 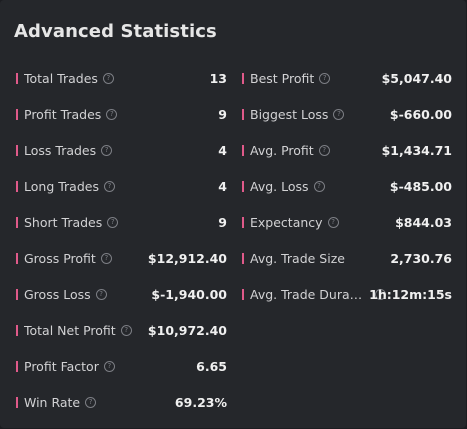 What do you see at coordinates (60, 258) in the screenshot?
I see `stat-label: Gross Profit` at bounding box center [60, 258].